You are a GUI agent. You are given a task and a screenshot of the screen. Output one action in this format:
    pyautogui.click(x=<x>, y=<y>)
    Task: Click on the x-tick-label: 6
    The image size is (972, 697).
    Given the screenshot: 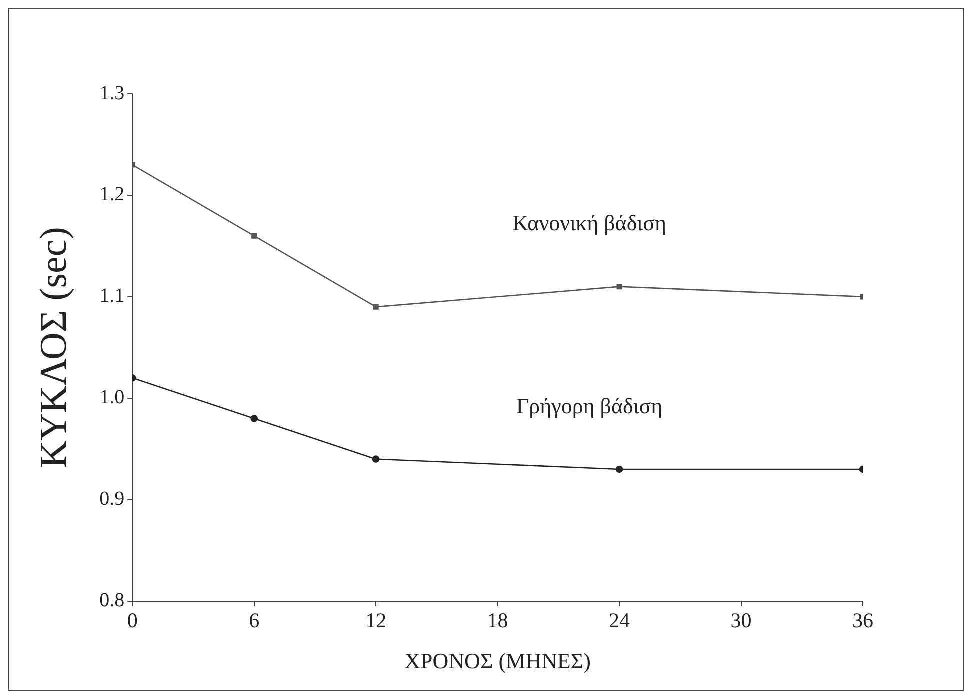 What is the action you would take?
    pyautogui.click(x=254, y=620)
    